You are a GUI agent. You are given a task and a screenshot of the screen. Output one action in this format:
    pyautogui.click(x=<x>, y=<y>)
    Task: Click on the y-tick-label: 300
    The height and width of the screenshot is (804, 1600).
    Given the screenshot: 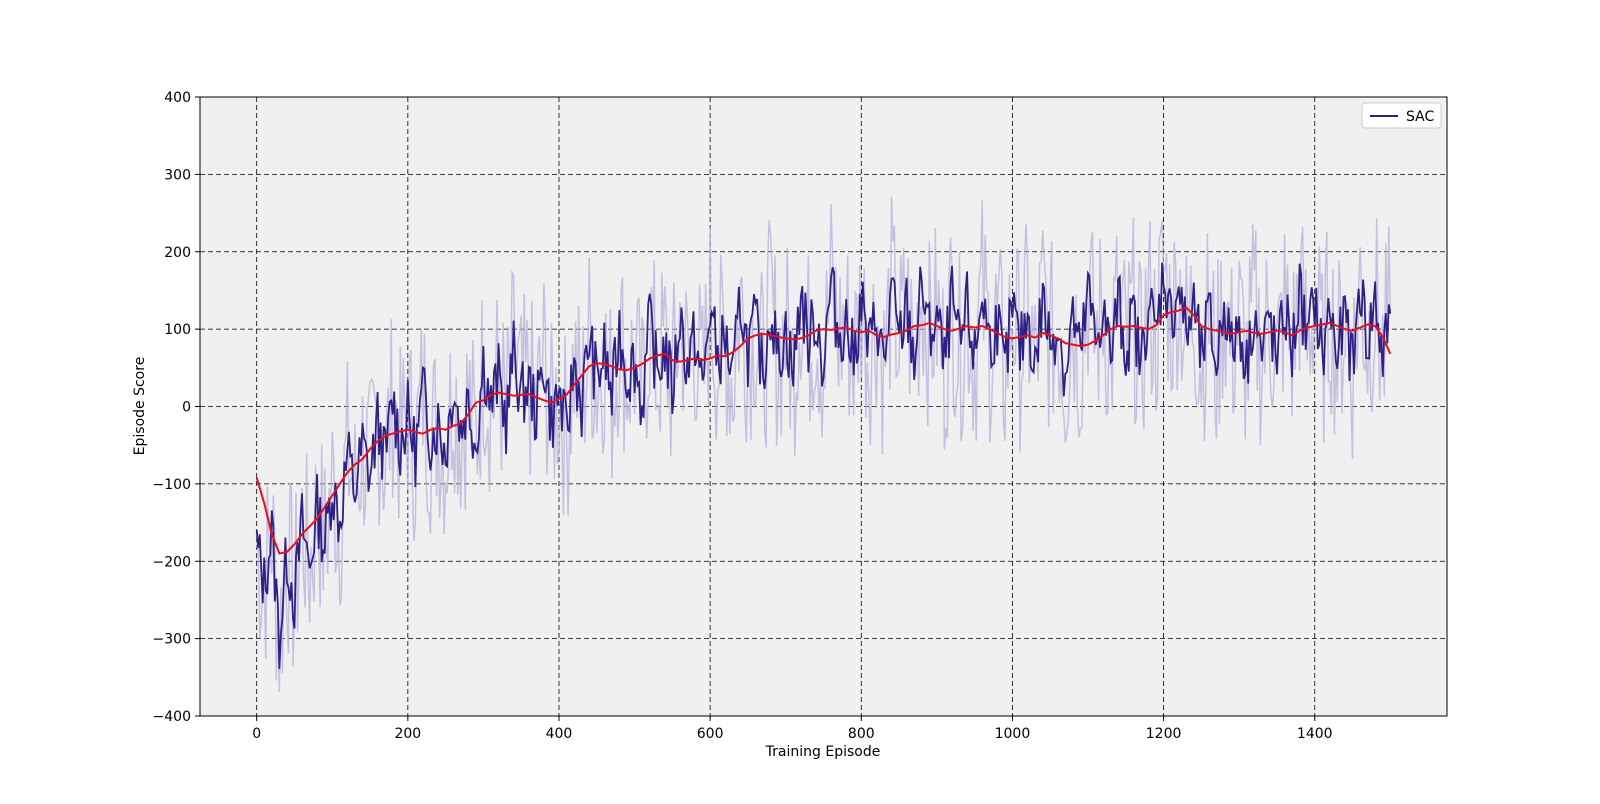 What is the action you would take?
    pyautogui.click(x=177, y=175)
    